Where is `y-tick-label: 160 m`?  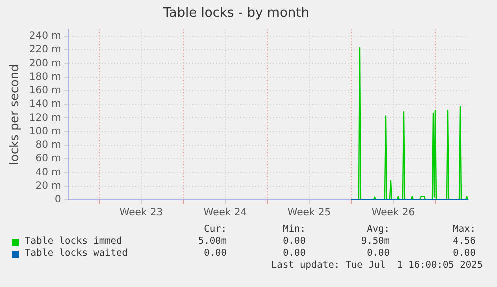
y-tick-label: 160 m is located at coordinates (45, 91).